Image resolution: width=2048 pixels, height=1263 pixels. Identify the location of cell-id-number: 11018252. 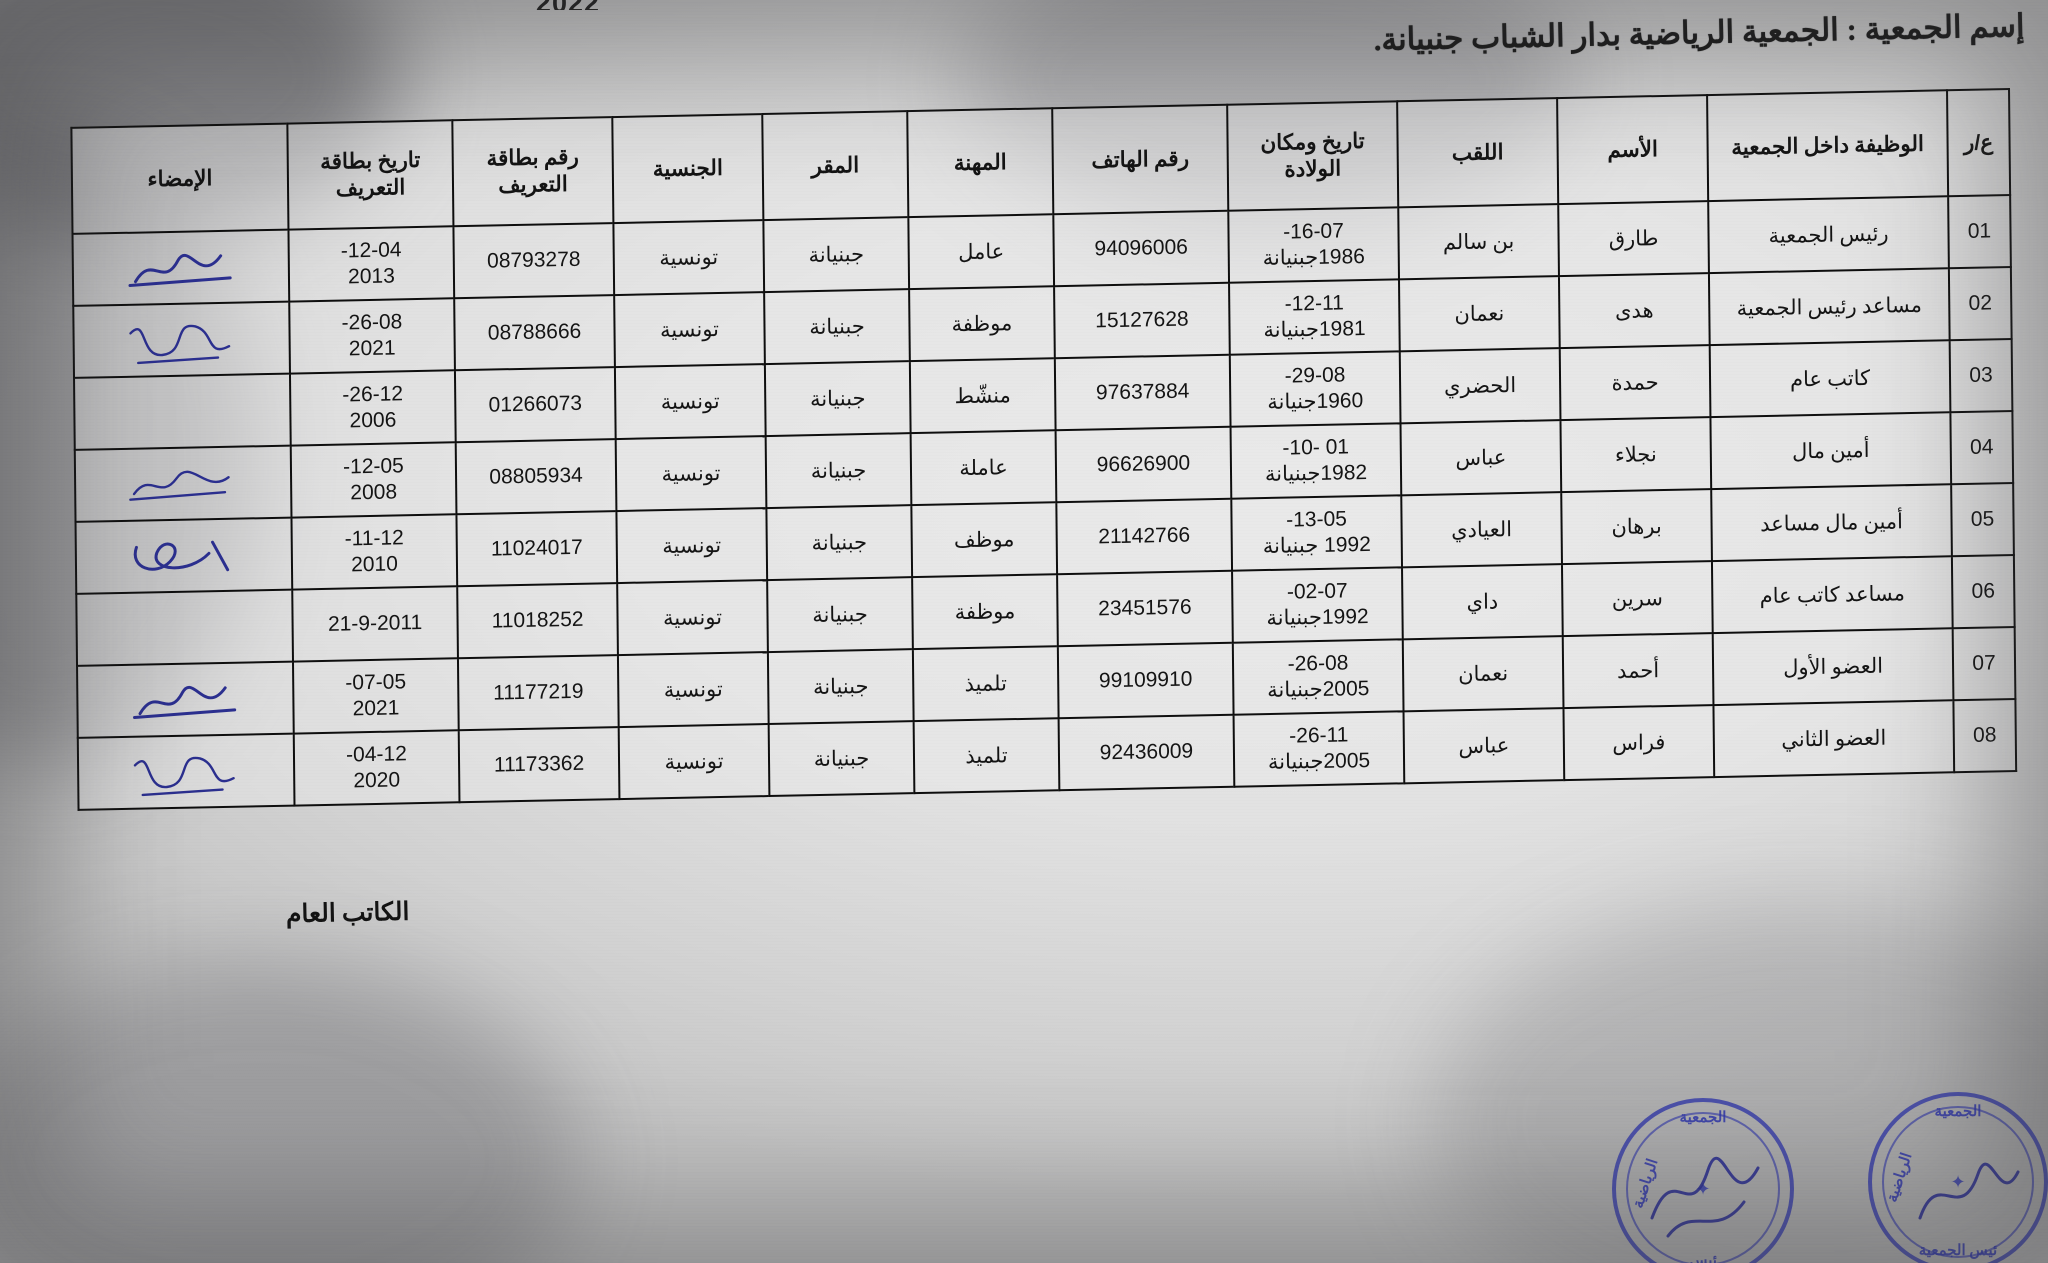
(537, 621).